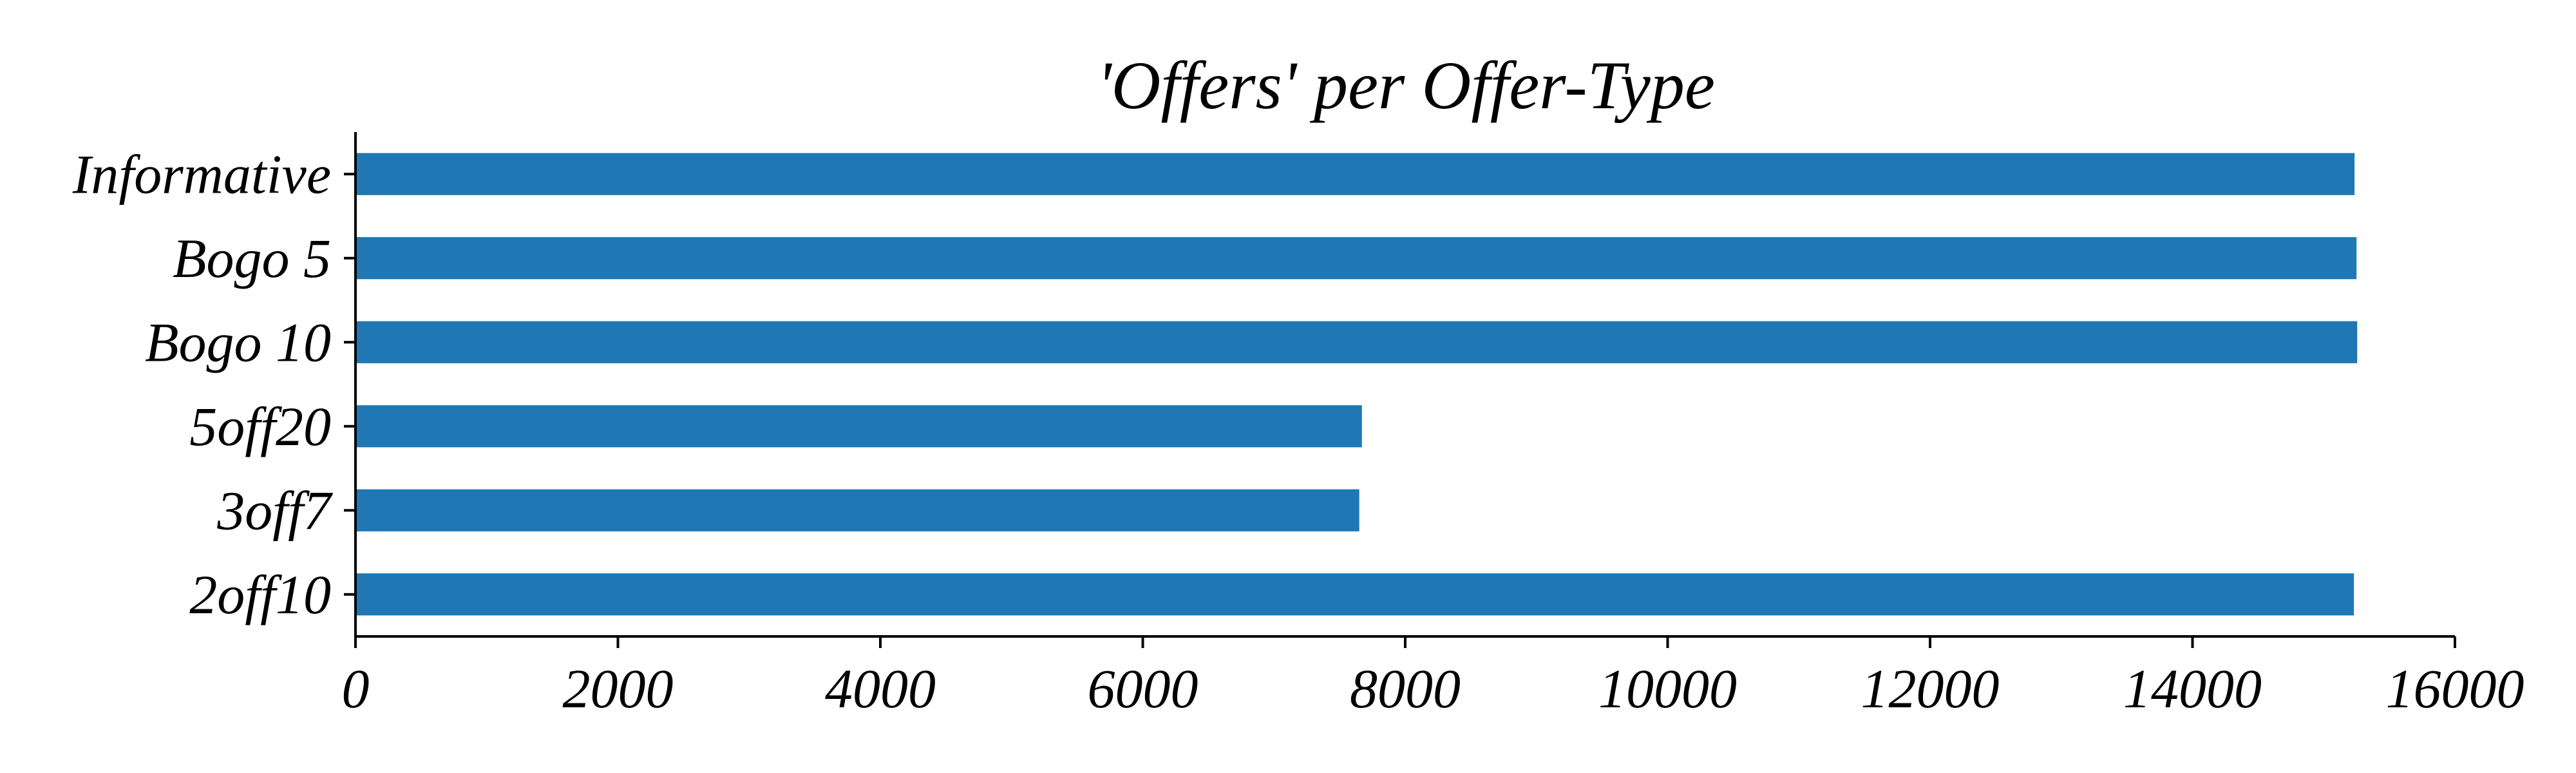 The image size is (2576, 773). I want to click on x-tick-label-14000: 14000, so click(2192, 689).